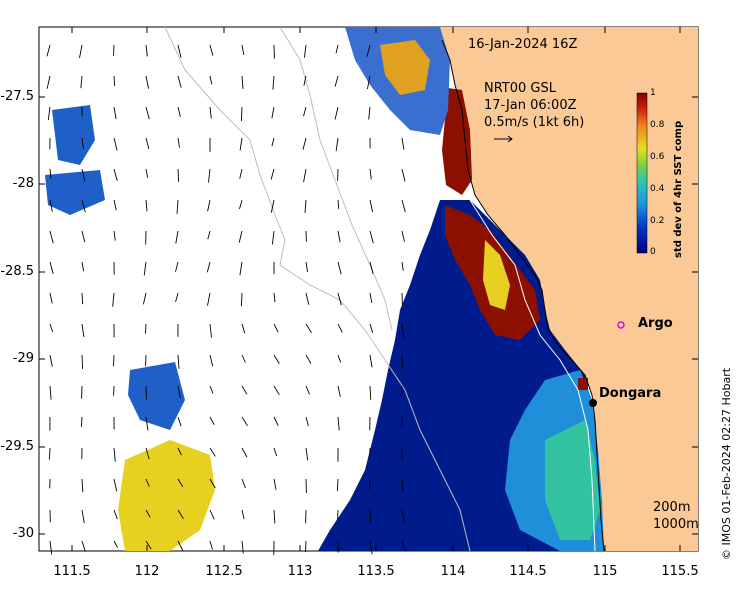 This screenshot has height=592, width=740. What do you see at coordinates (376, 571) in the screenshot?
I see `x-tick-label: 113.5` at bounding box center [376, 571].